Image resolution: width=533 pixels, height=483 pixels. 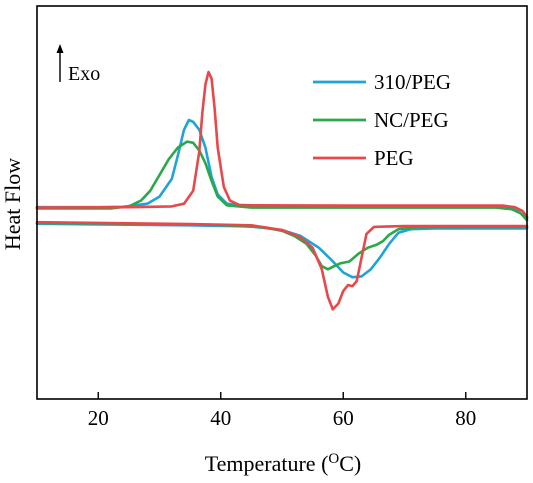 I want to click on y-axis-title: Heat Flow, so click(x=12, y=204).